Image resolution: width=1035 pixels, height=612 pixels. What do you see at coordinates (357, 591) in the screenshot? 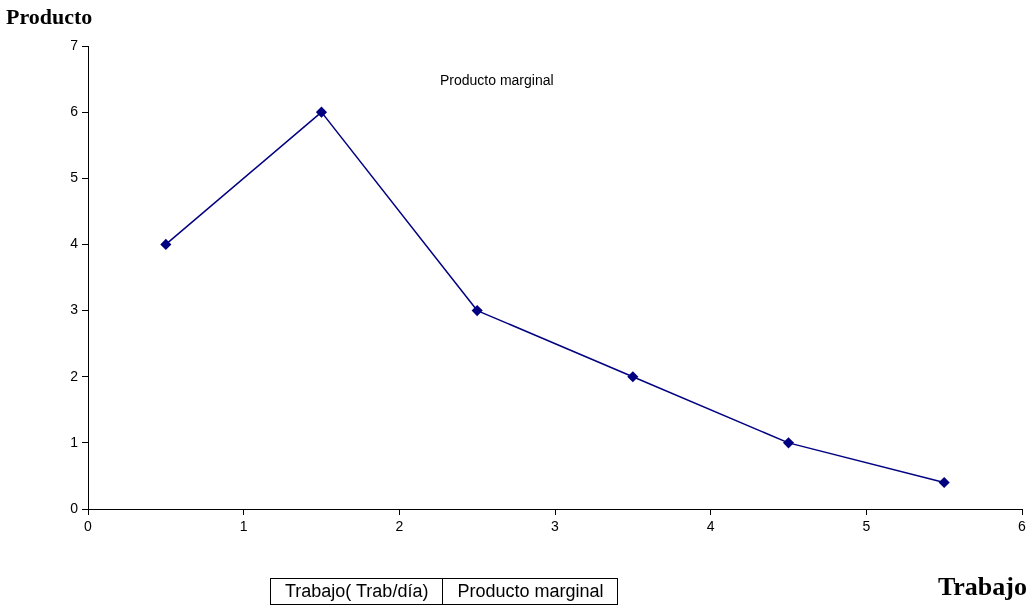
I see `text: Trabajo( Trab/día)` at bounding box center [357, 591].